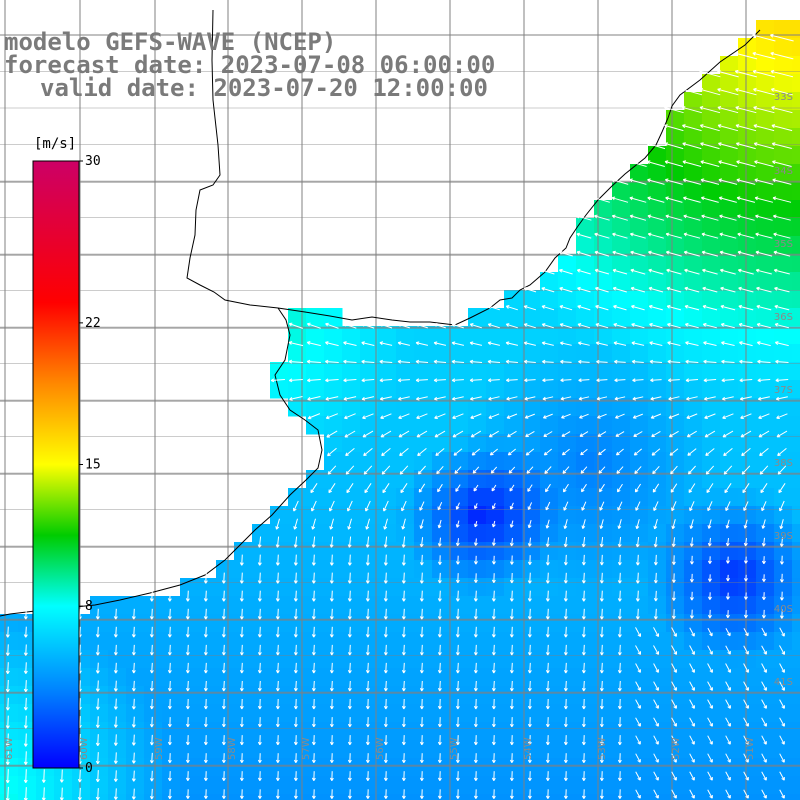 This screenshot has width=800, height=800. I want to click on forecast-date-title: forecast date: 2023-07-08 06:00:00, so click(250, 65).